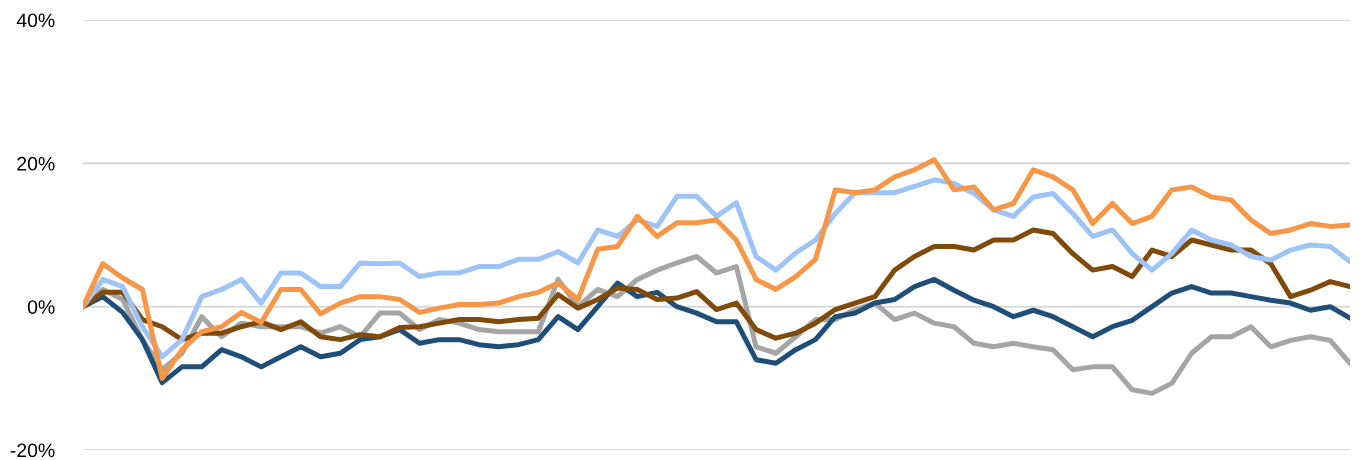  Describe the element at coordinates (32, 450) in the screenshot. I see `y-tick-label: -20%` at that location.